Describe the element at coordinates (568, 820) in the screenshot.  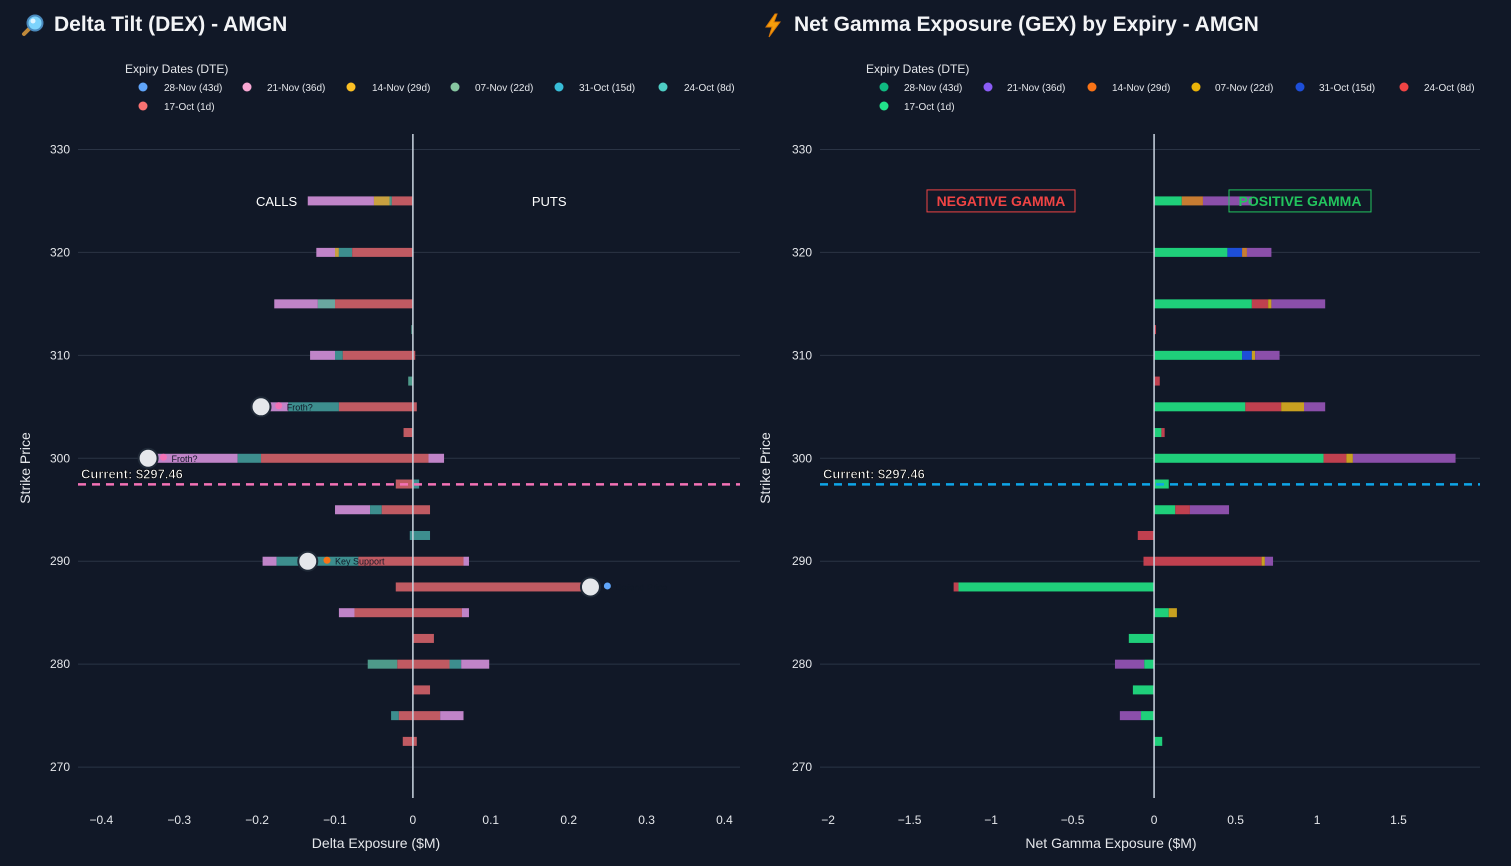
I see `x-tick-label: 0.2` at that location.